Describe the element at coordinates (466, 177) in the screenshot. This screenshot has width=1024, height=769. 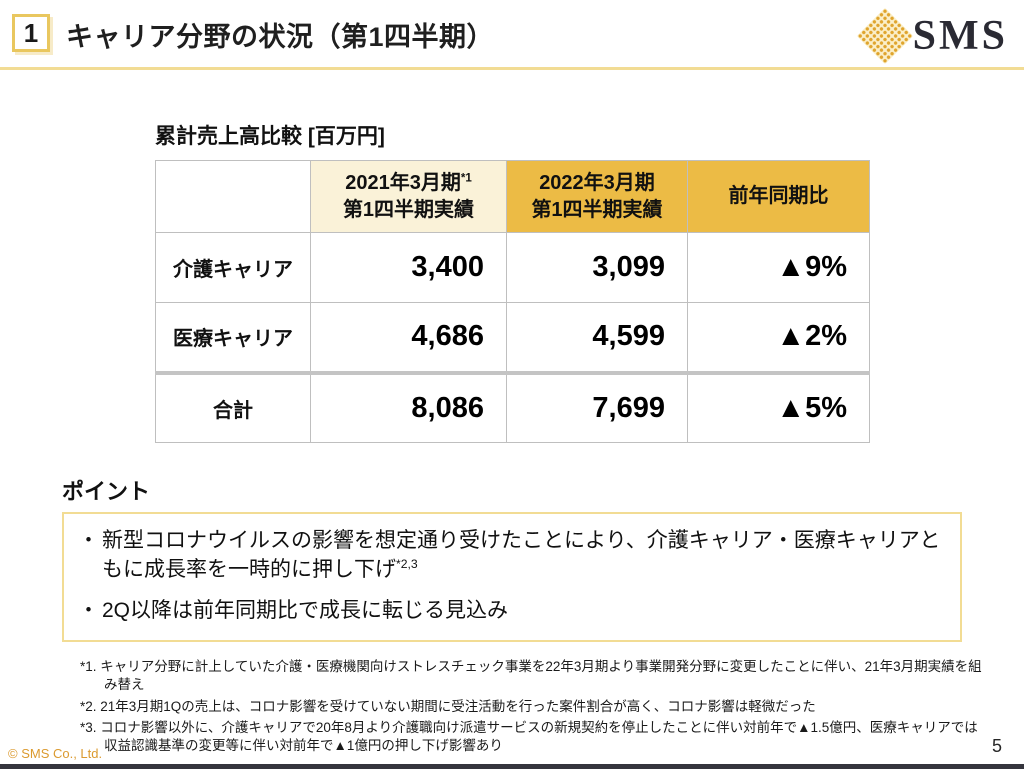
I see `header-fy2021-footref: *1` at that location.